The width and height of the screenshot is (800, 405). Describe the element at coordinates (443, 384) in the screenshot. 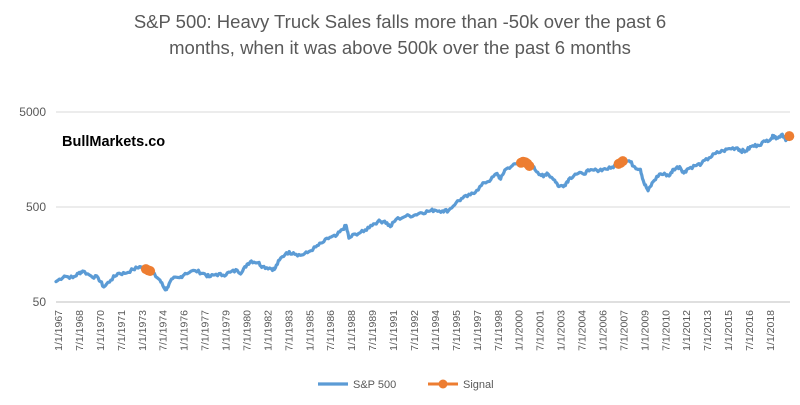

I see `legend-swatch-signal-marker` at that location.